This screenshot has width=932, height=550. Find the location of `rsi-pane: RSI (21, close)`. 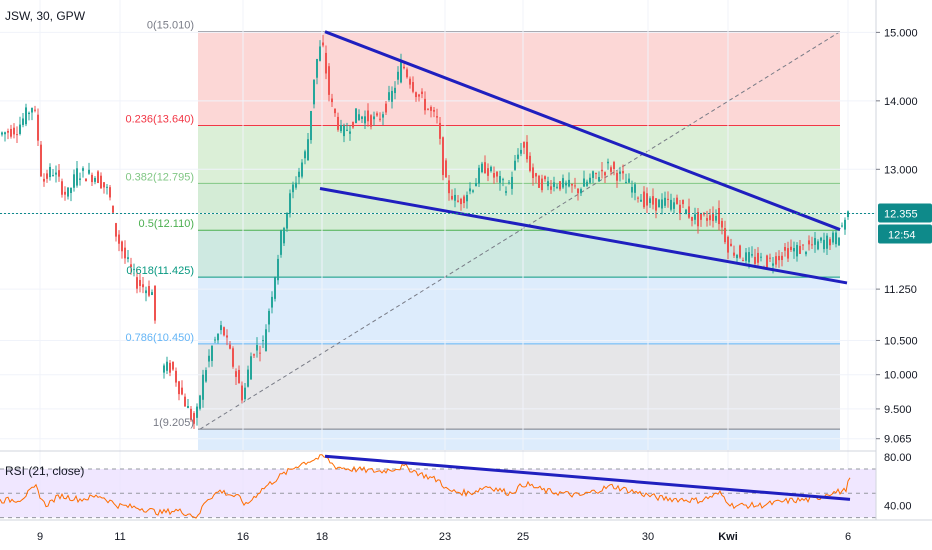

rsi-pane: RSI (21, close) is located at coordinates (438, 486).